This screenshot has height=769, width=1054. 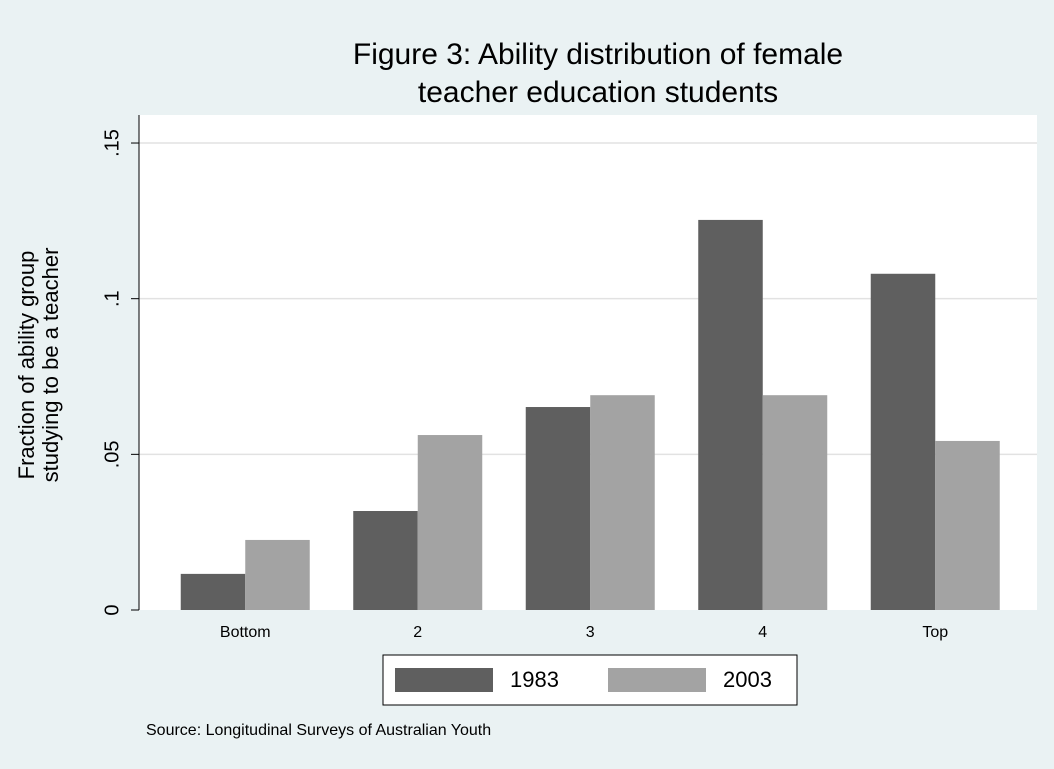 What do you see at coordinates (747, 679) in the screenshot?
I see `legend-label: 2003` at bounding box center [747, 679].